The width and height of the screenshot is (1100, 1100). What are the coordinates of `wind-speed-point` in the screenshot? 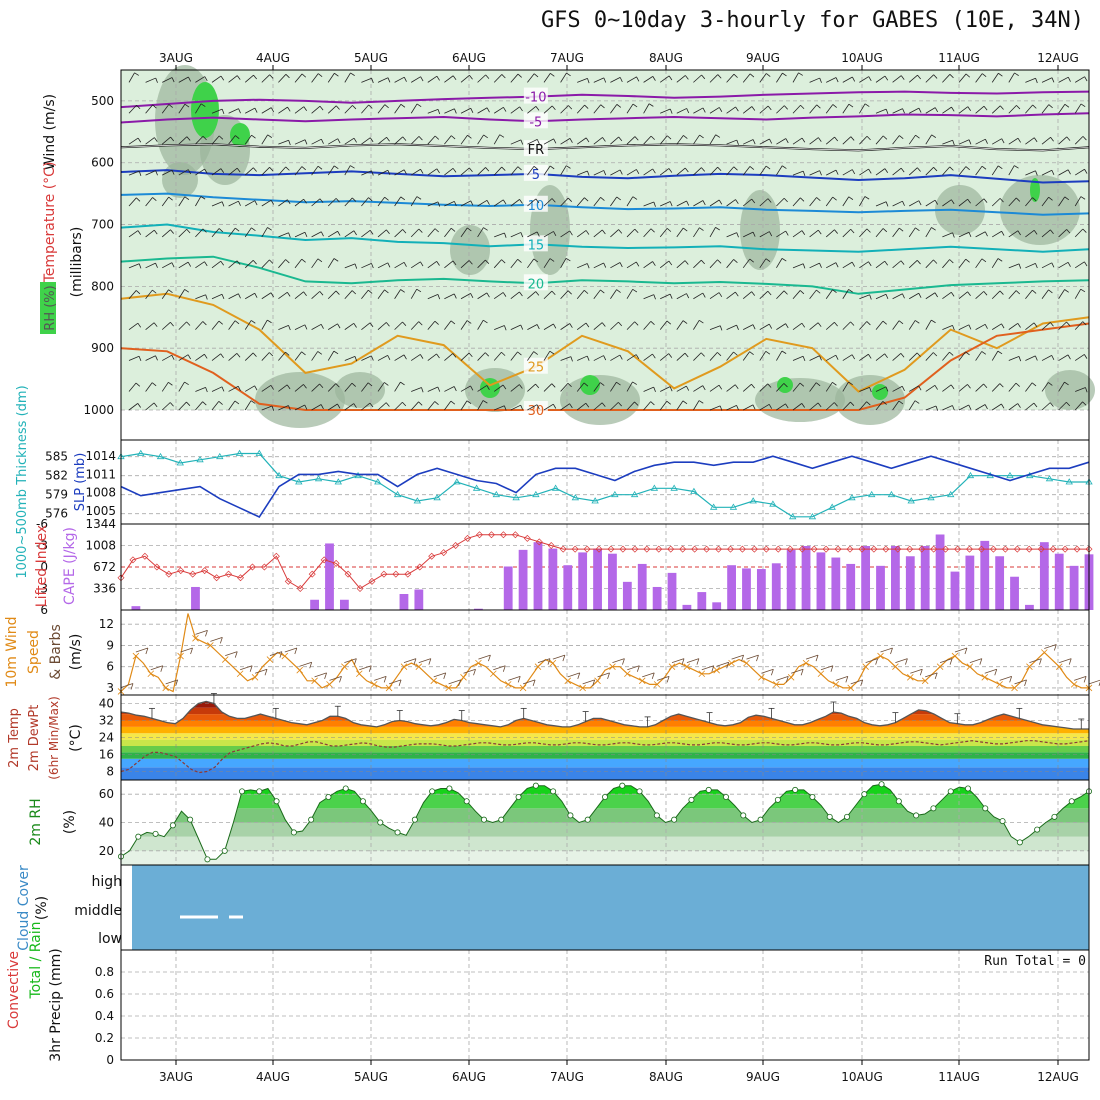 It's located at (314, 681).